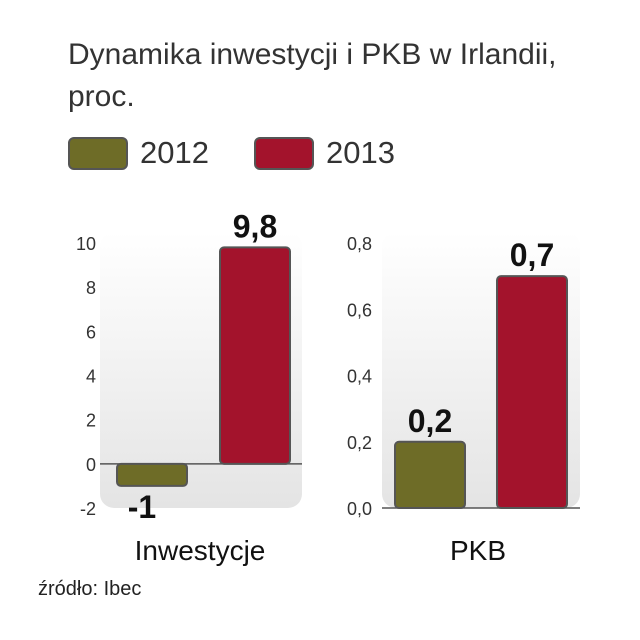 This screenshot has height=640, width=640. Describe the element at coordinates (88, 509) in the screenshot. I see `y-tick-label: -2` at that location.